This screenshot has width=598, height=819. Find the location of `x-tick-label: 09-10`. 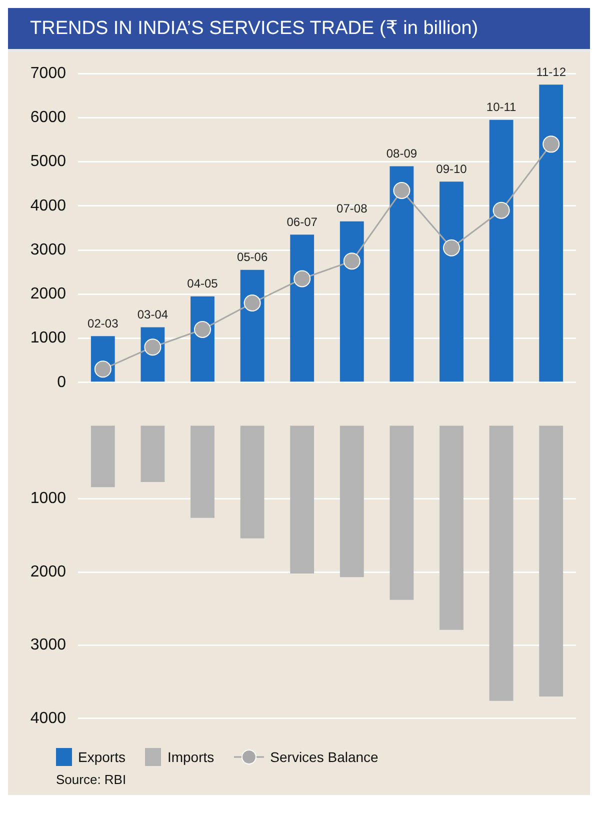

x-tick-label: 09-10 is located at coordinates (452, 169).